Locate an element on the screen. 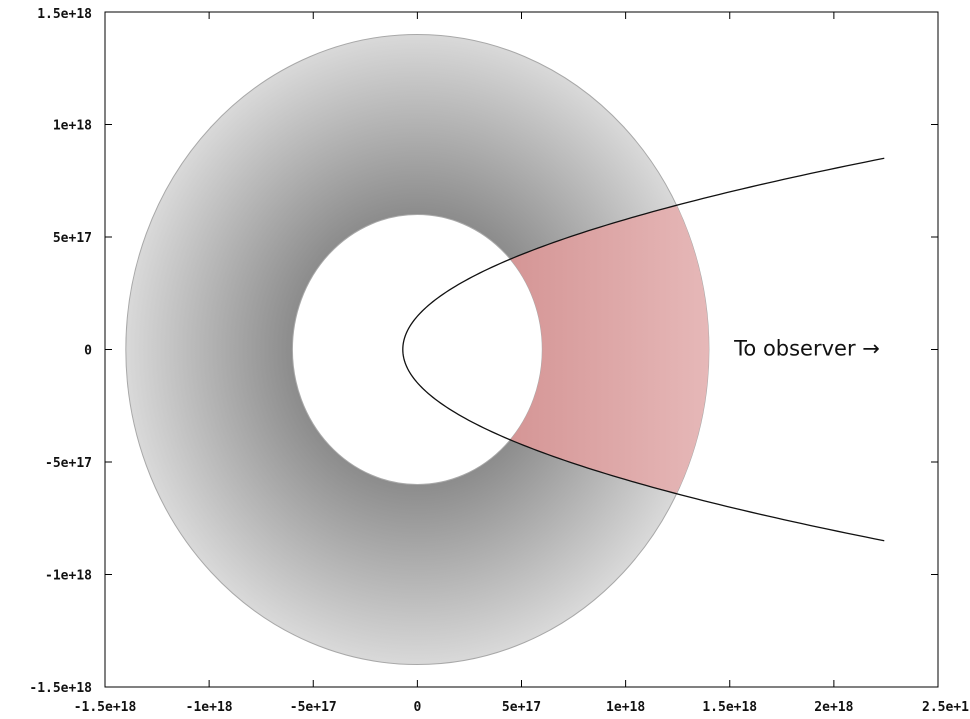 The image size is (970, 719). y-tick-label: 1e+18 is located at coordinates (72, 126).